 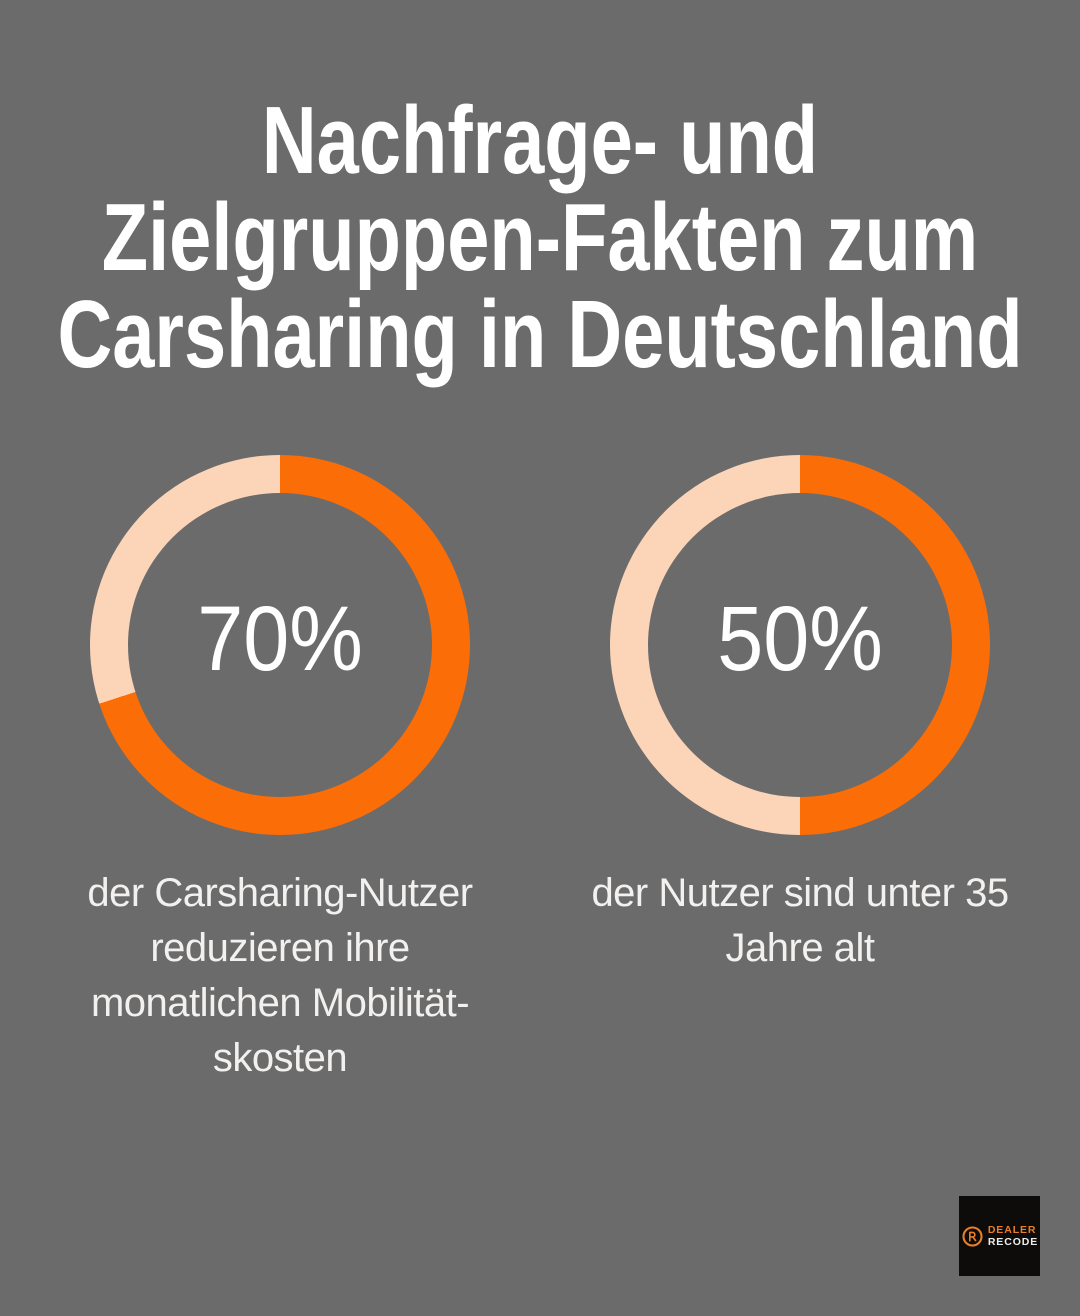 I want to click on dealer-recode-r-icon, so click(x=972, y=1236).